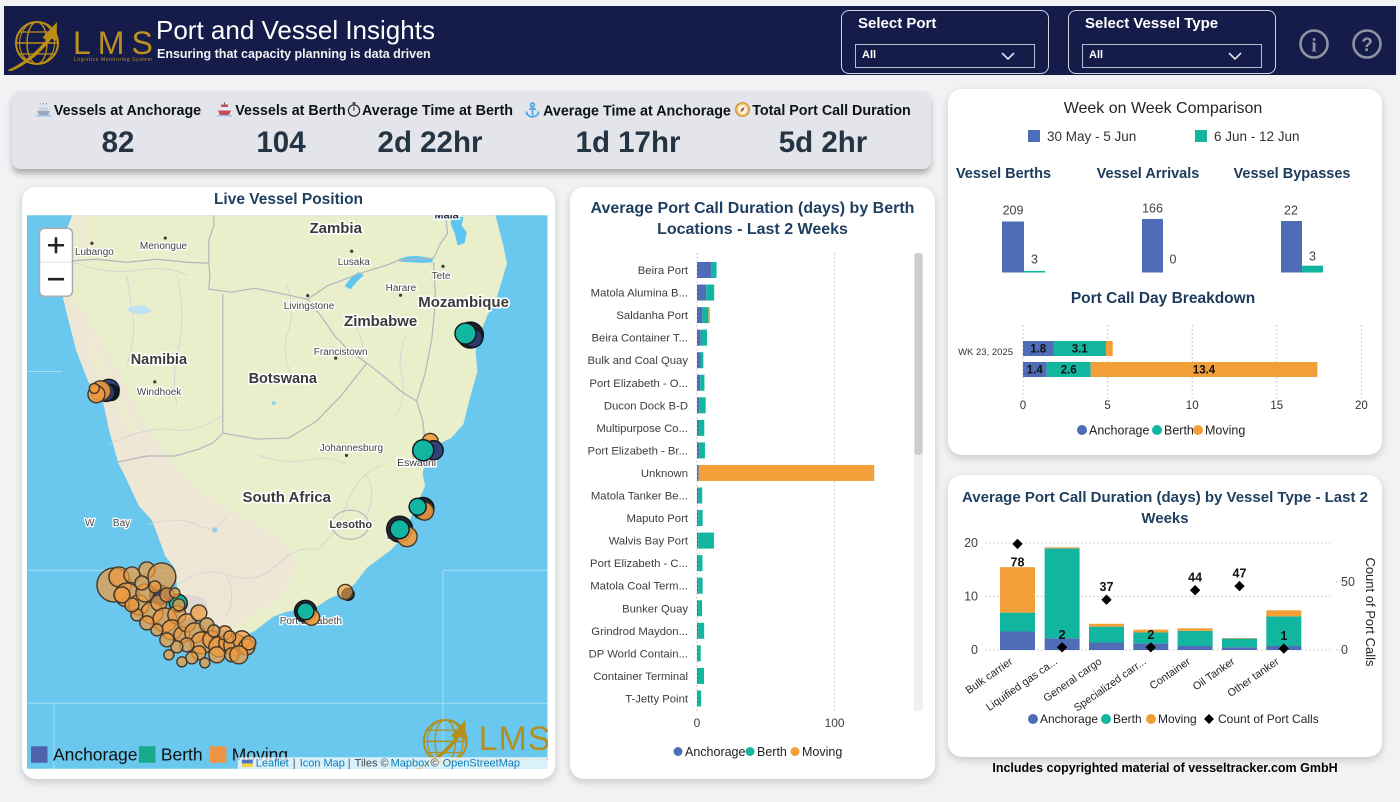 This screenshot has height=802, width=1400. I want to click on svg-text: Leaflet, so click(272, 763).